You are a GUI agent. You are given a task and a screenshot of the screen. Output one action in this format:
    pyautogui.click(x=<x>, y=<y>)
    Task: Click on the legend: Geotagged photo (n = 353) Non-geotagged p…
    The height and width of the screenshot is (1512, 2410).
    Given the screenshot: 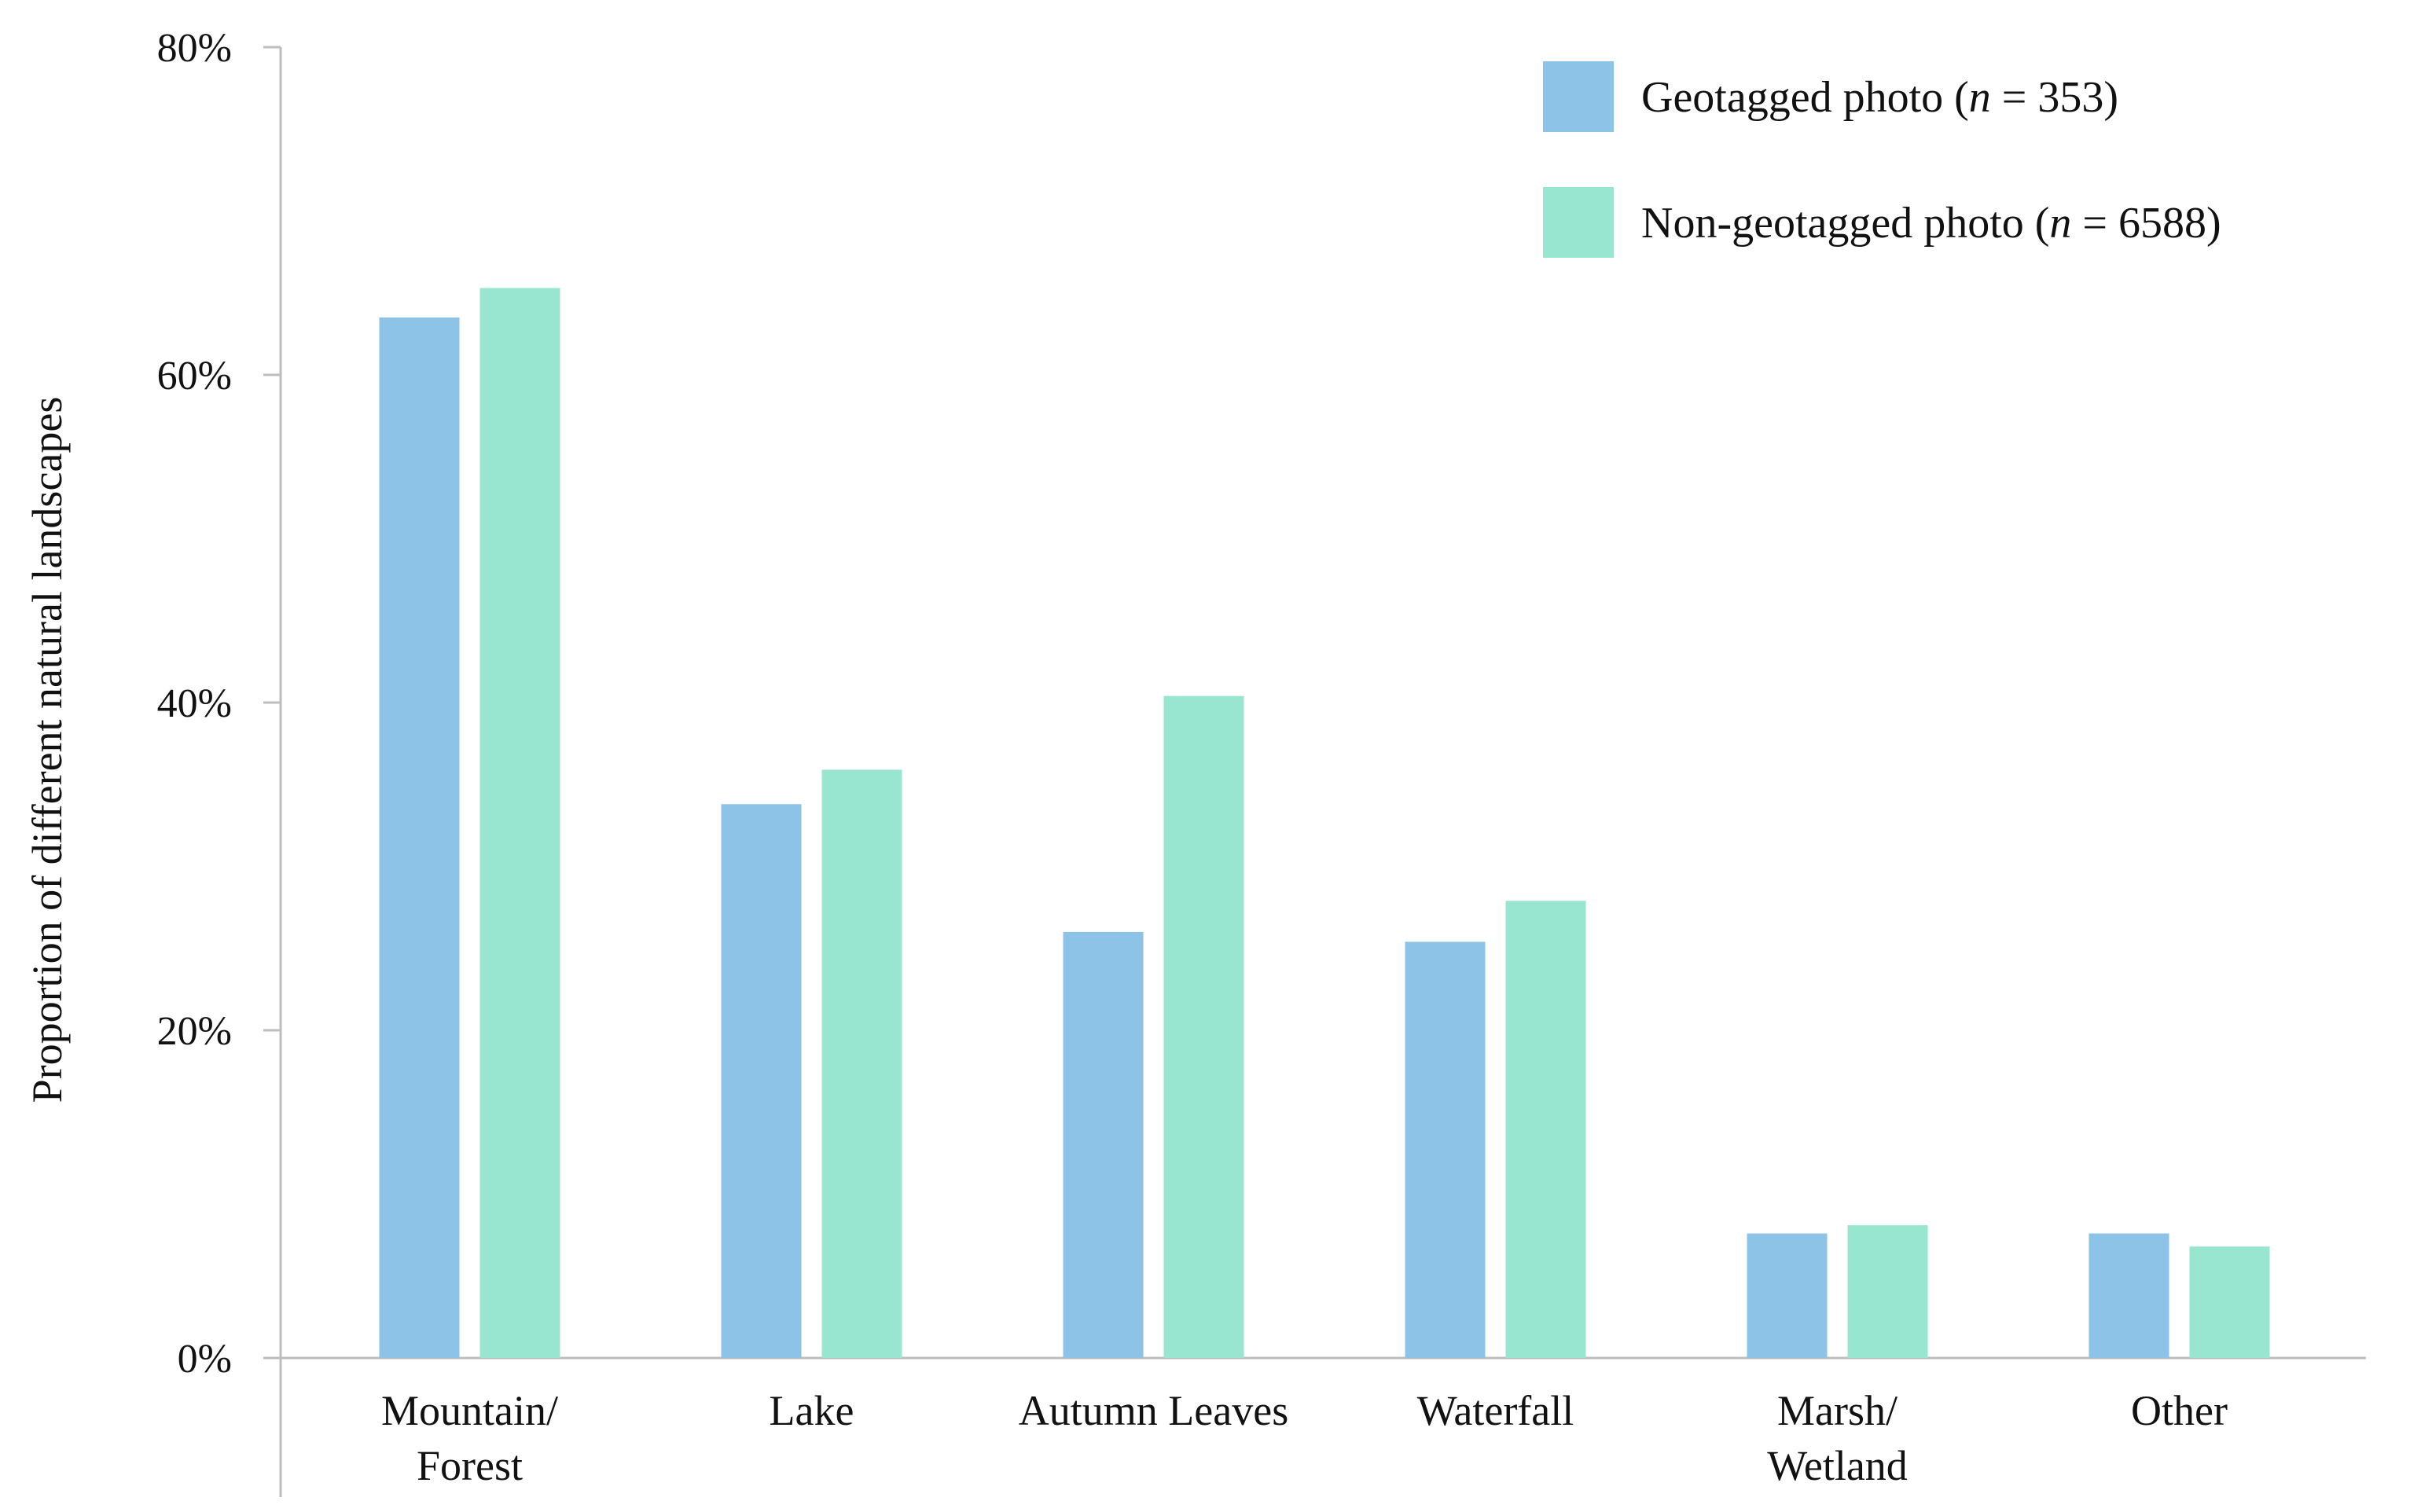 What is the action you would take?
    pyautogui.click(x=1882, y=160)
    